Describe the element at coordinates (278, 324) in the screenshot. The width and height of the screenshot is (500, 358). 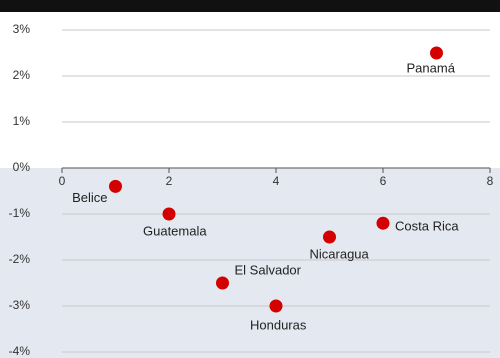
I see `point-label: Honduras` at that location.